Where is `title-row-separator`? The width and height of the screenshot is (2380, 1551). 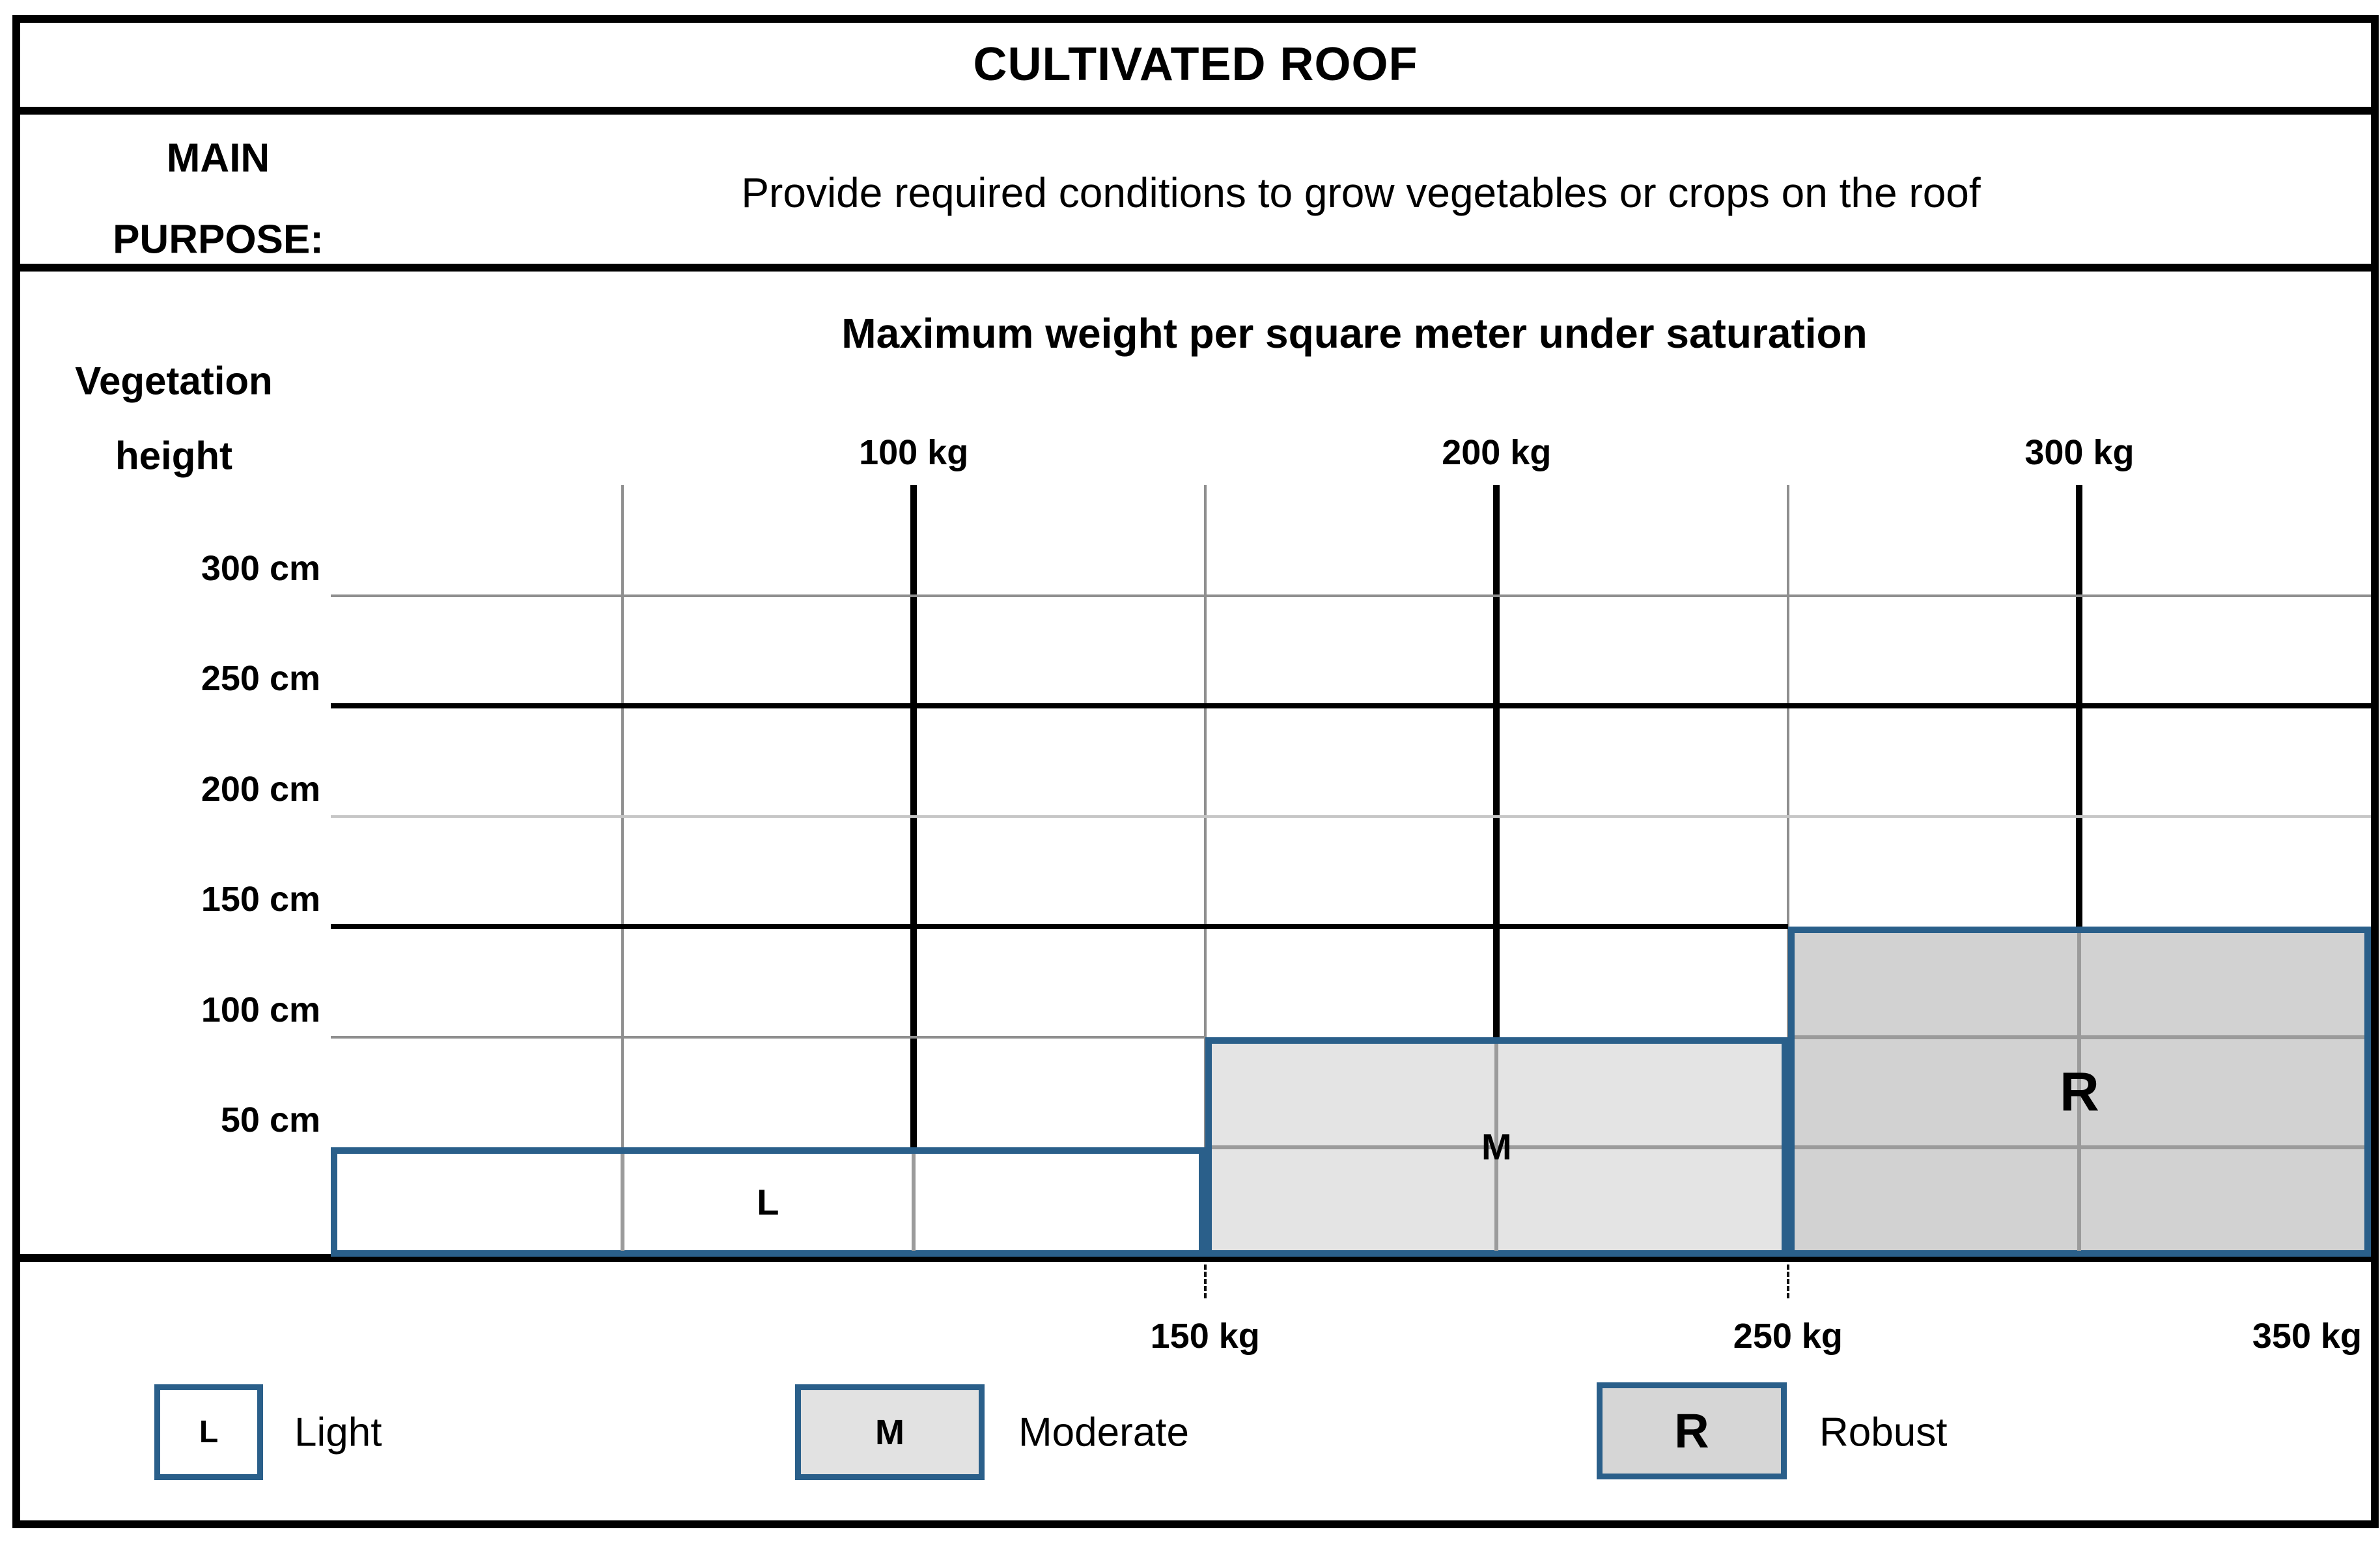
title-row-separator is located at coordinates (1196, 111).